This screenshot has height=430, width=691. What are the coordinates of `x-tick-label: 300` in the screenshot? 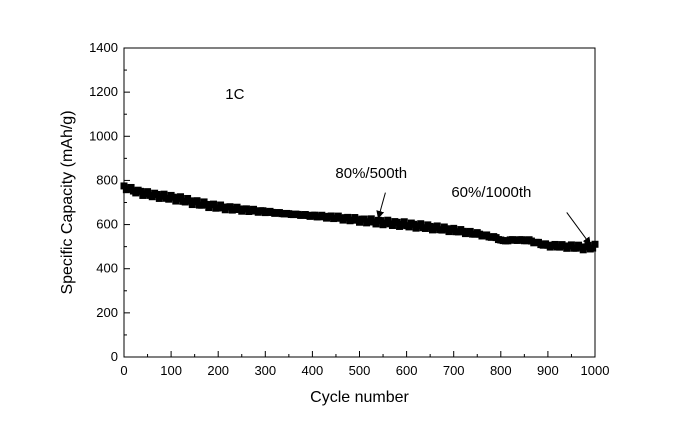 It's located at (265, 370).